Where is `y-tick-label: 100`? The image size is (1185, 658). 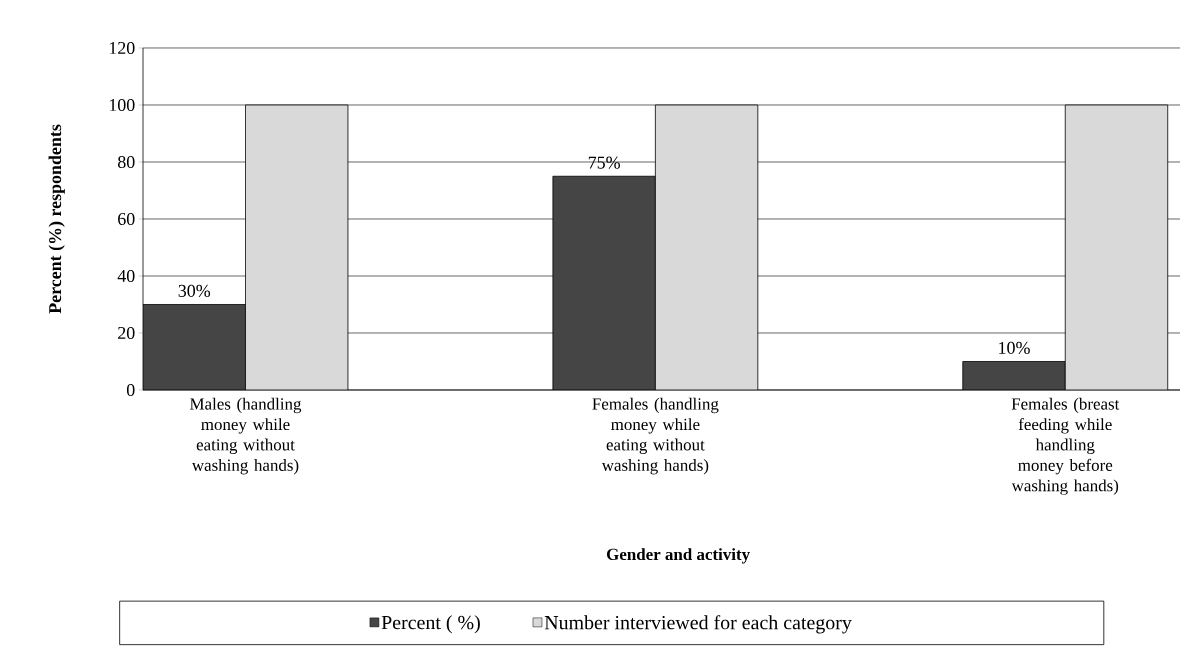 y-tick-label: 100 is located at coordinates (122, 105).